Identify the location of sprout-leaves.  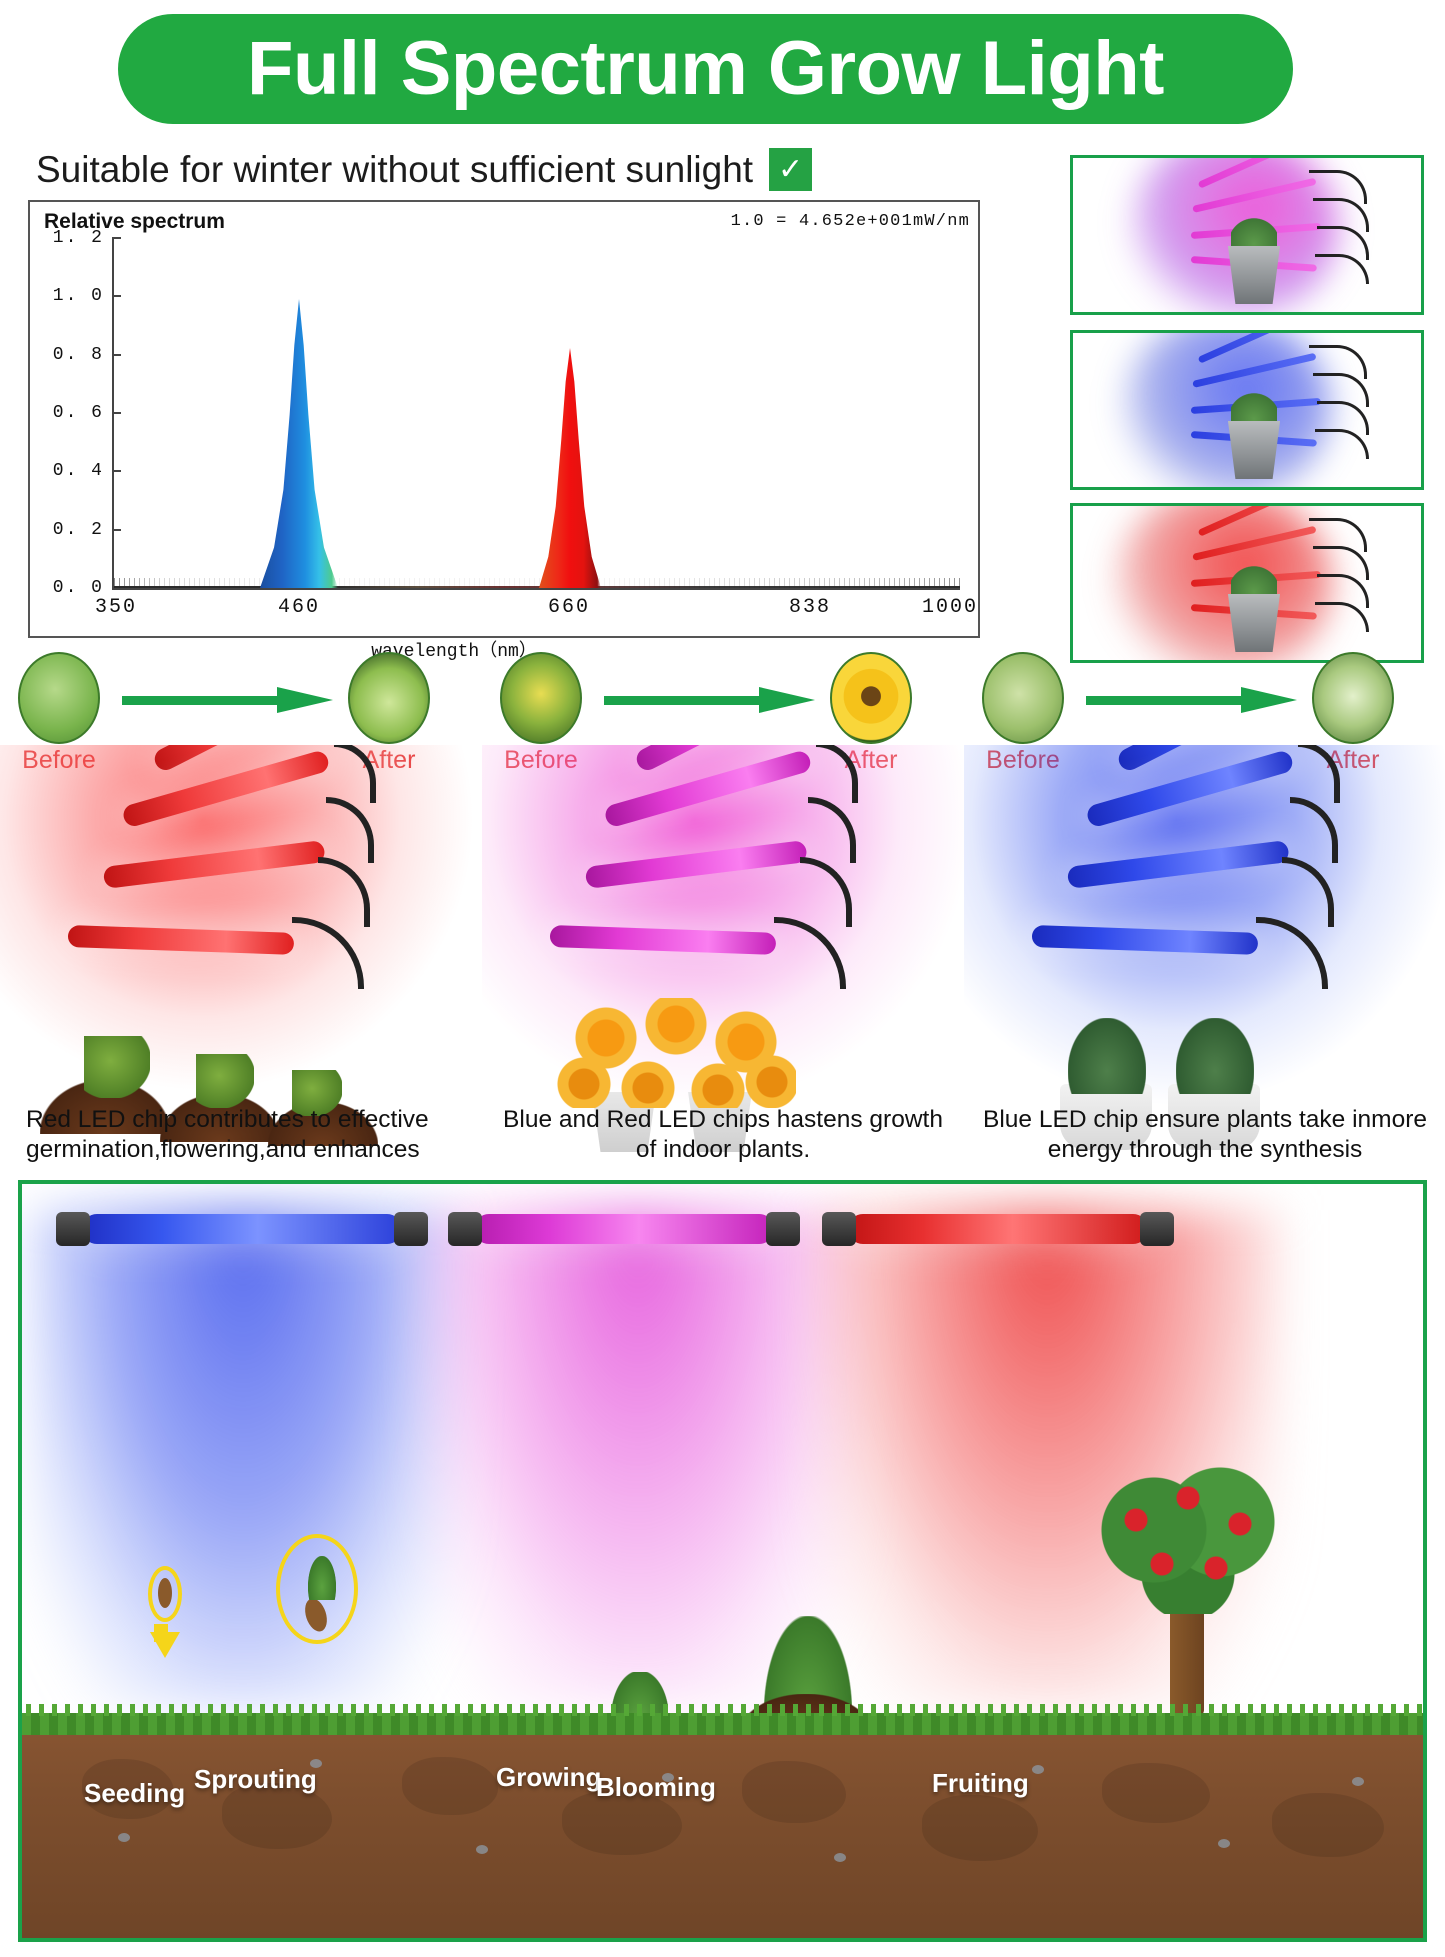
(322, 1578).